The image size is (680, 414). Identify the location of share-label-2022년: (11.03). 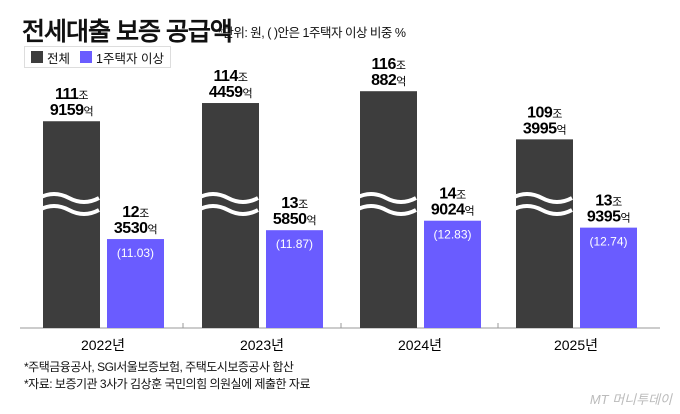
(135, 253).